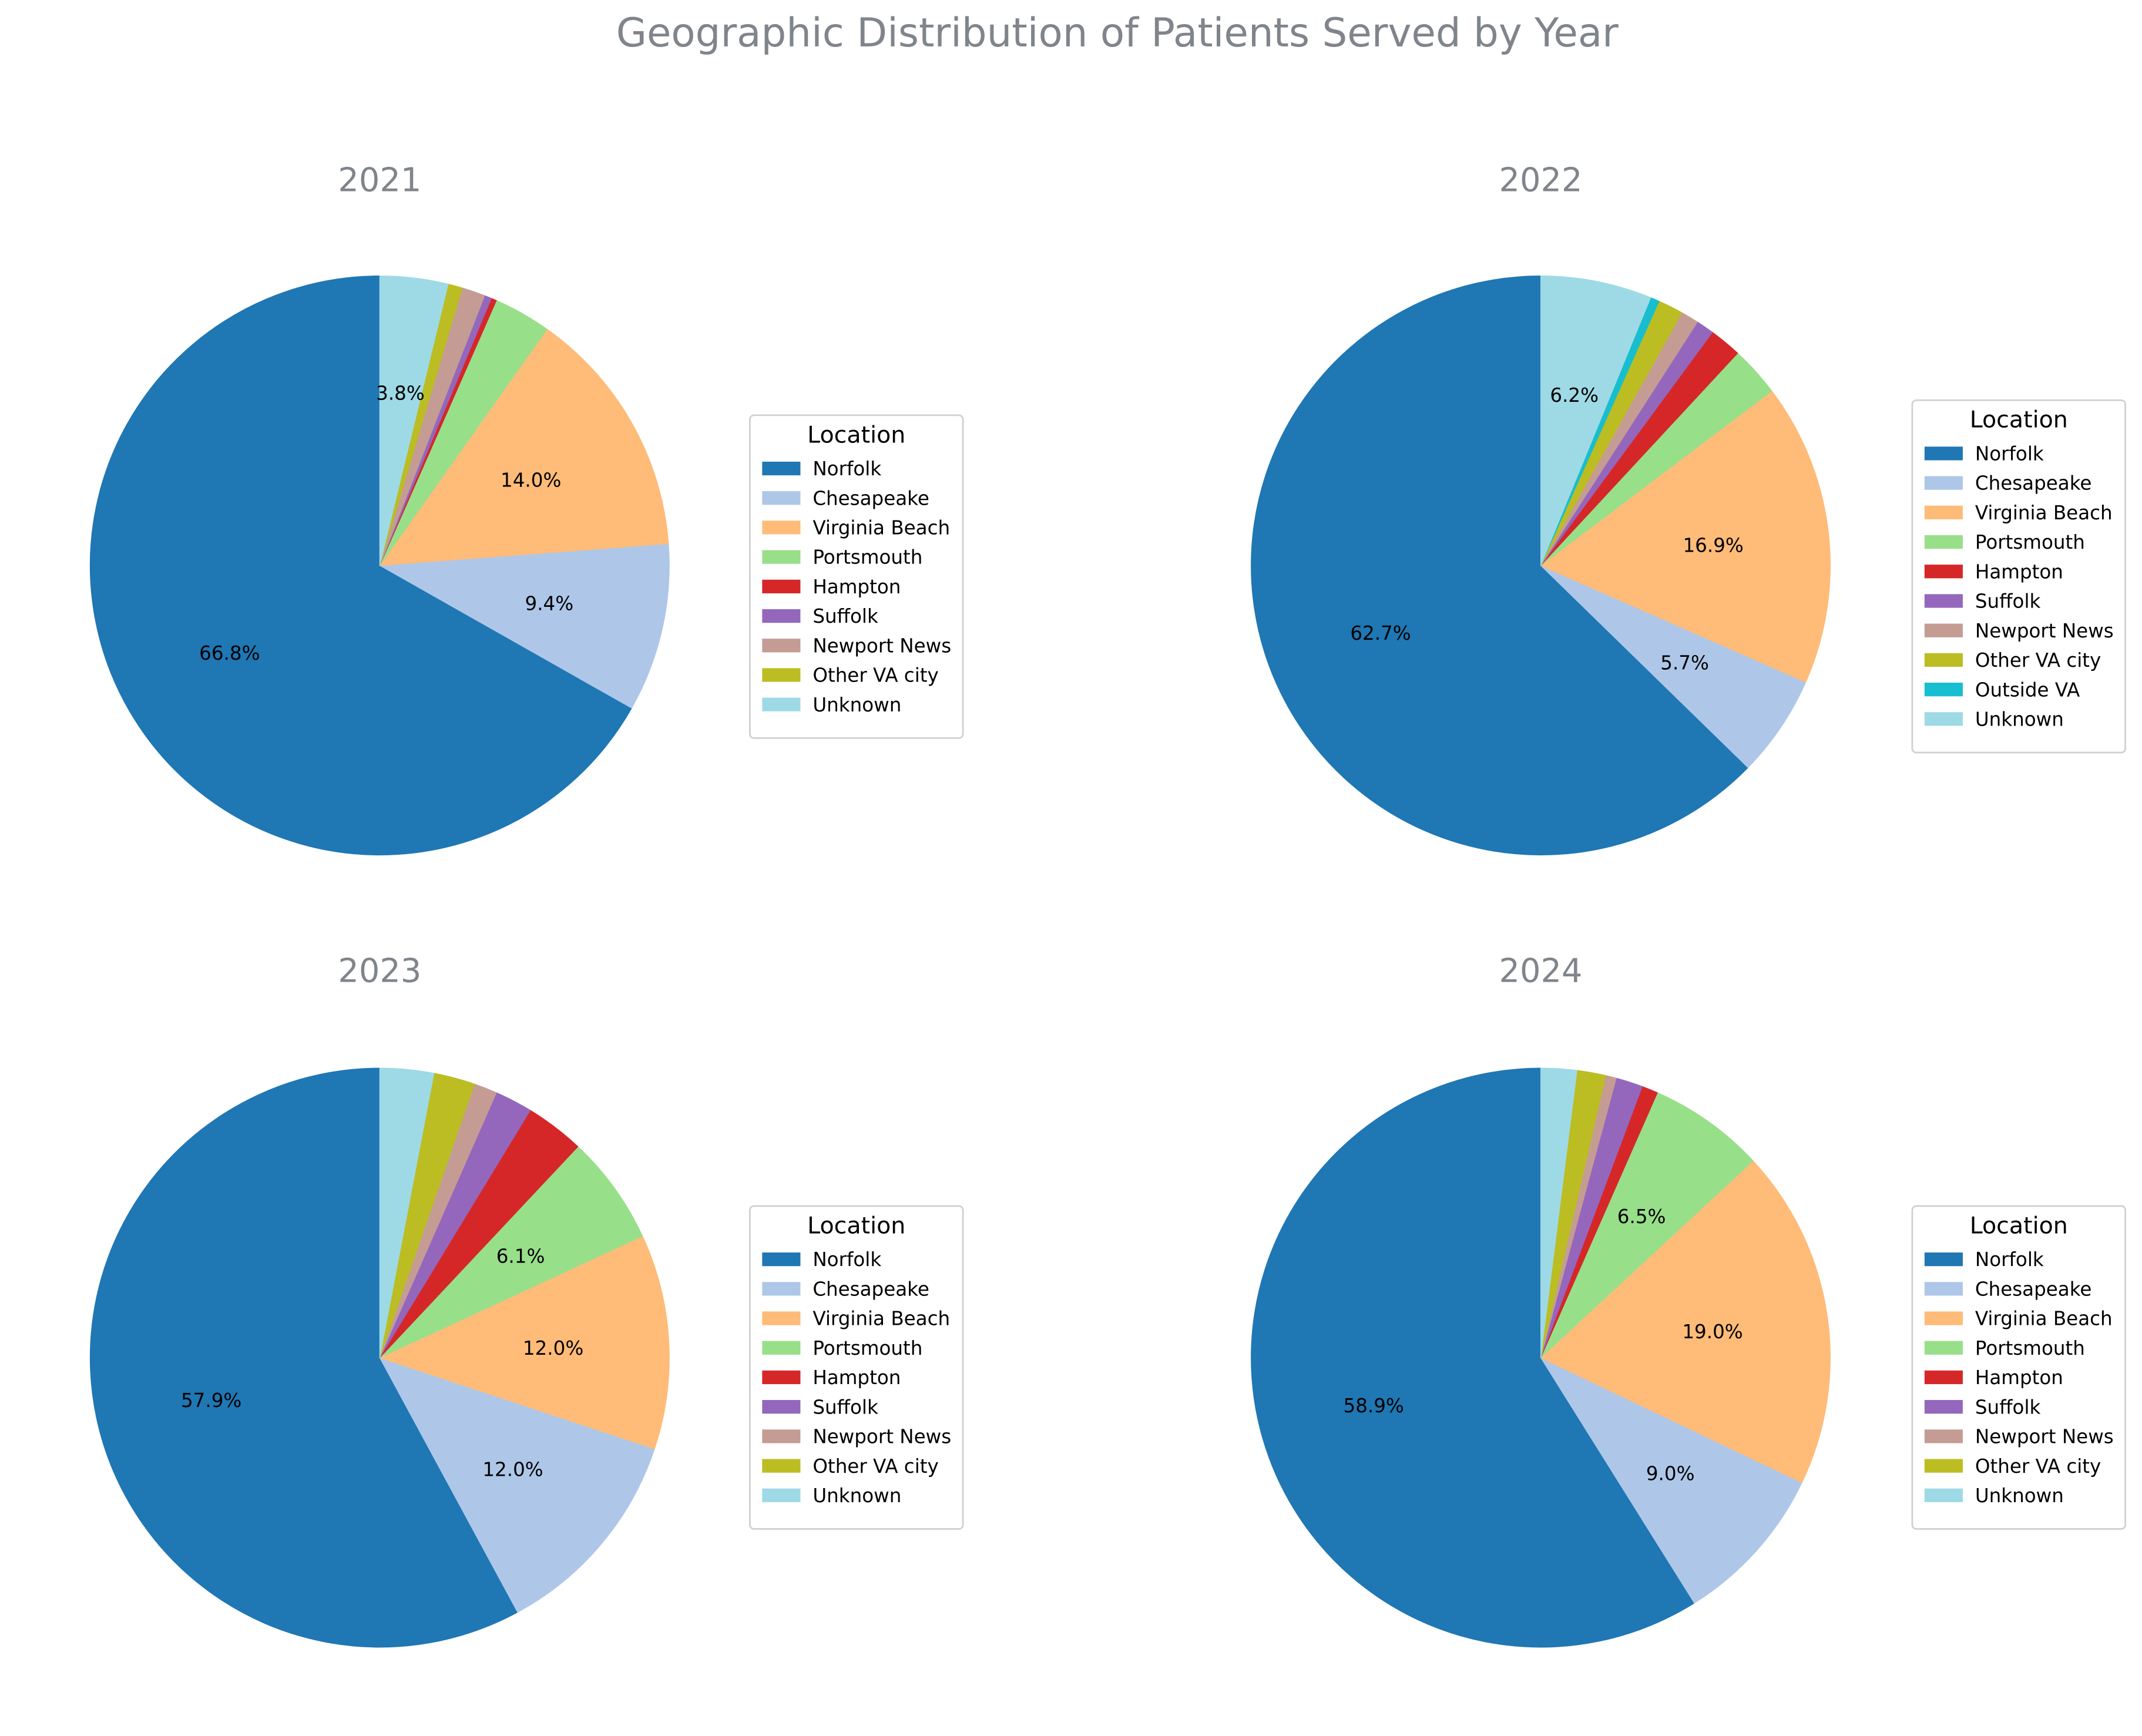  Describe the element at coordinates (520, 1256) in the screenshot. I see `pct-label-portsmouth: 6.1%` at that location.